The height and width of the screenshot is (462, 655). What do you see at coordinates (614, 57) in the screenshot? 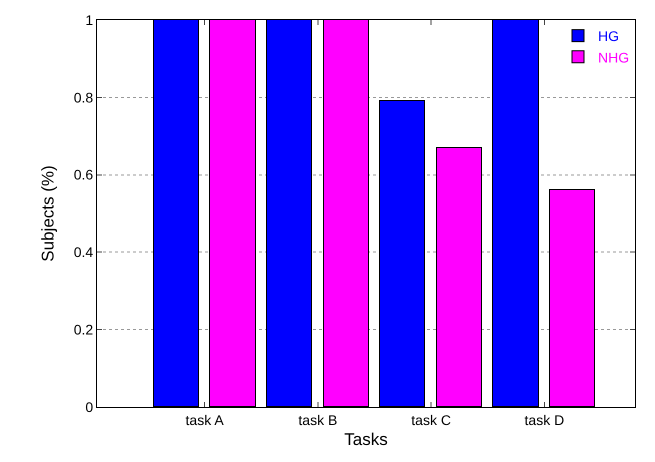
I see `legend-label: NHG` at bounding box center [614, 57].